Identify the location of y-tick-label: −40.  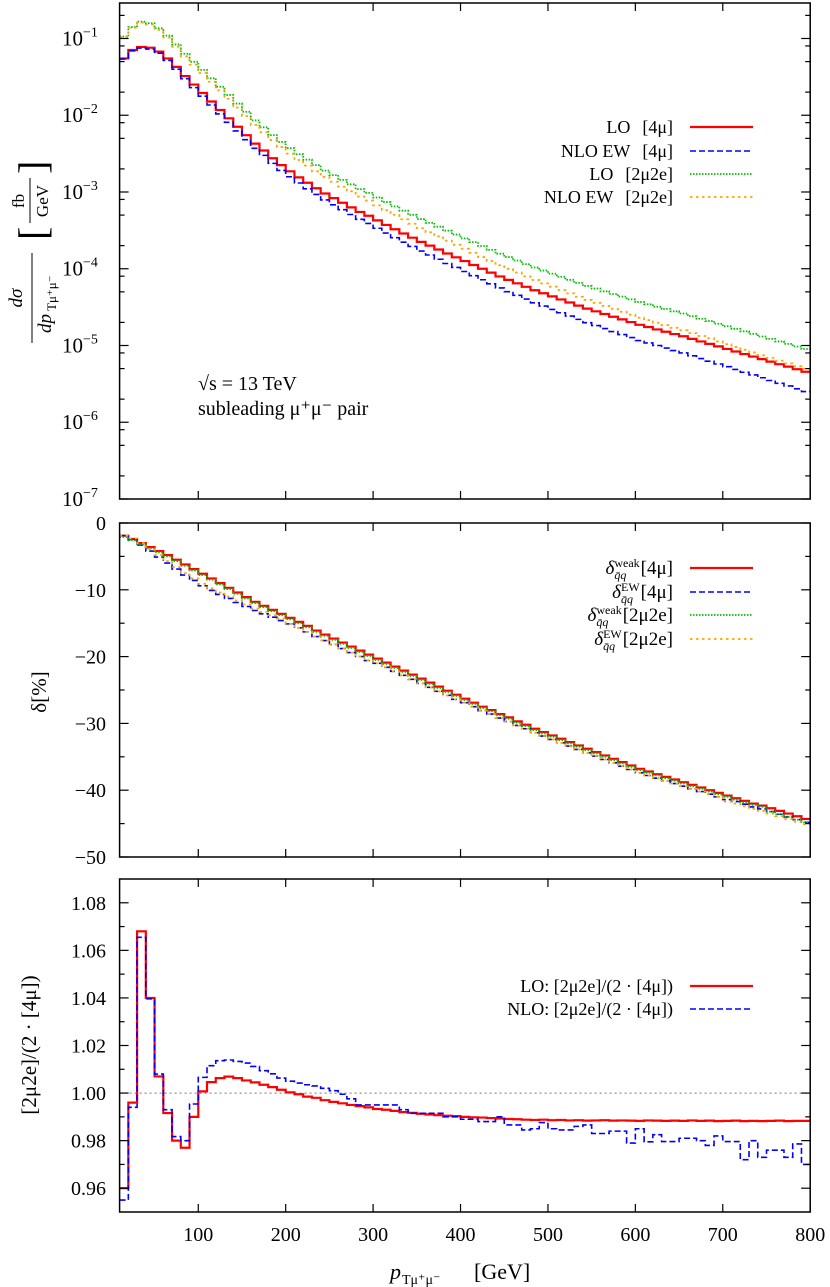
(90, 791).